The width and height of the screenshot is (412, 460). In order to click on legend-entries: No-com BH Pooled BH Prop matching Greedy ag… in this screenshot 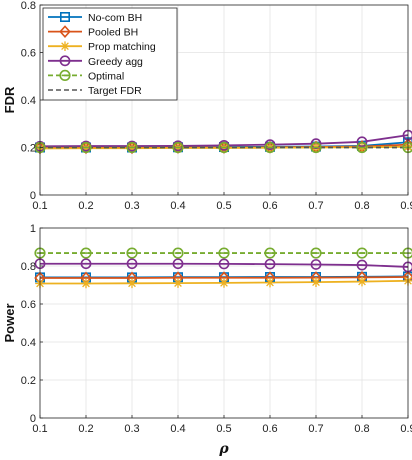, I will do `click(102, 54)`.